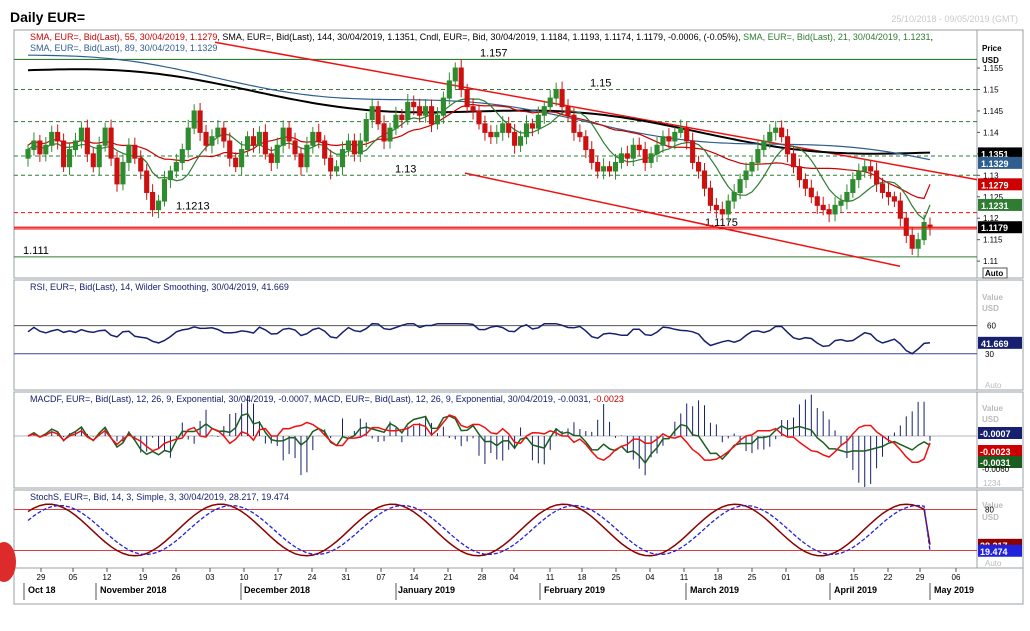  I want to click on rsi-badge, so click(1000, 342).